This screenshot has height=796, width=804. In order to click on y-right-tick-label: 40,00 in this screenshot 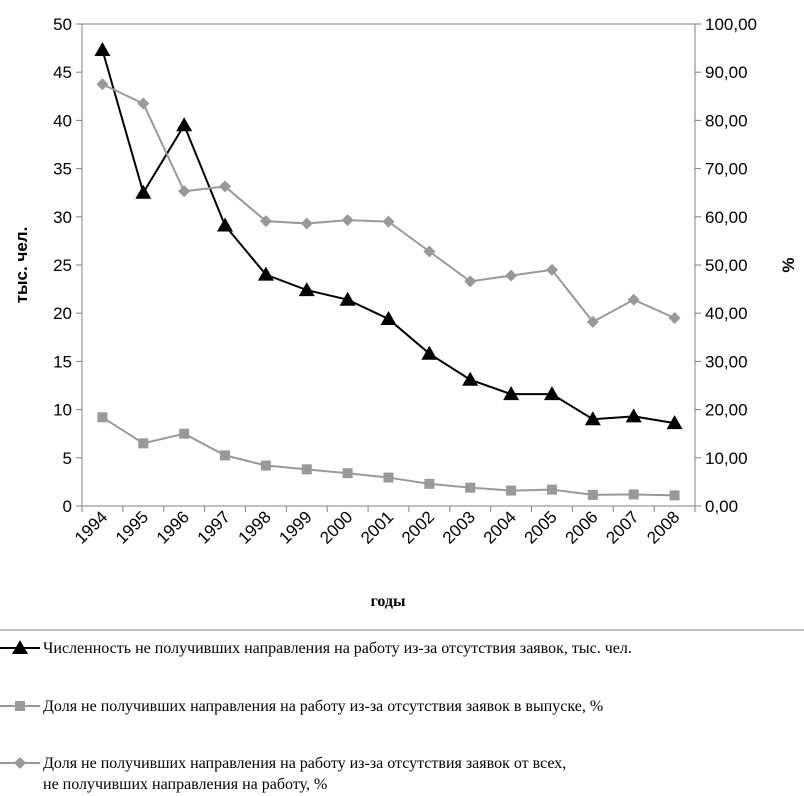, I will do `click(726, 313)`.